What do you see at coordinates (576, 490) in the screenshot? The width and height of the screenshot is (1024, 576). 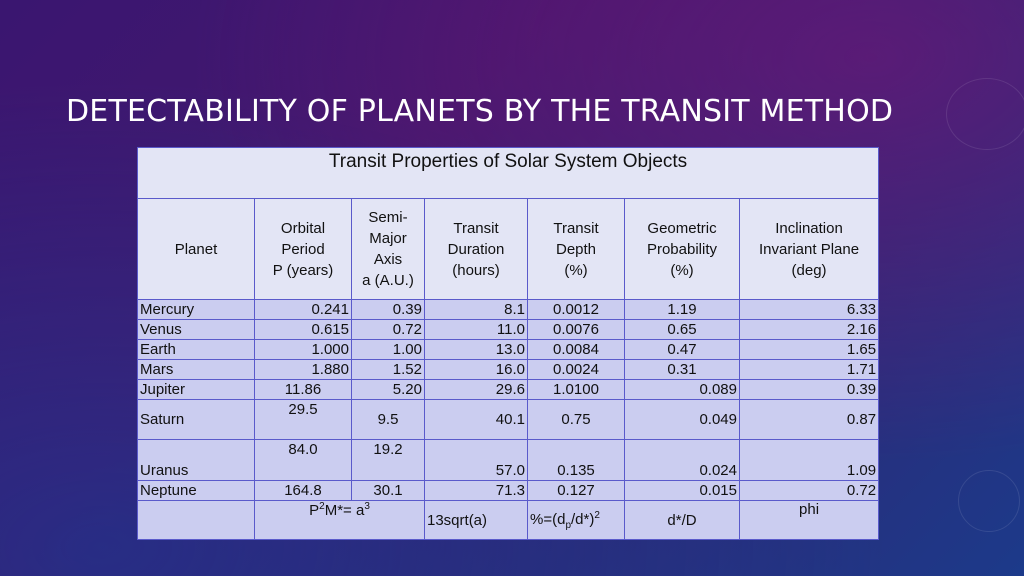 I see `cell-depth: 0.127` at bounding box center [576, 490].